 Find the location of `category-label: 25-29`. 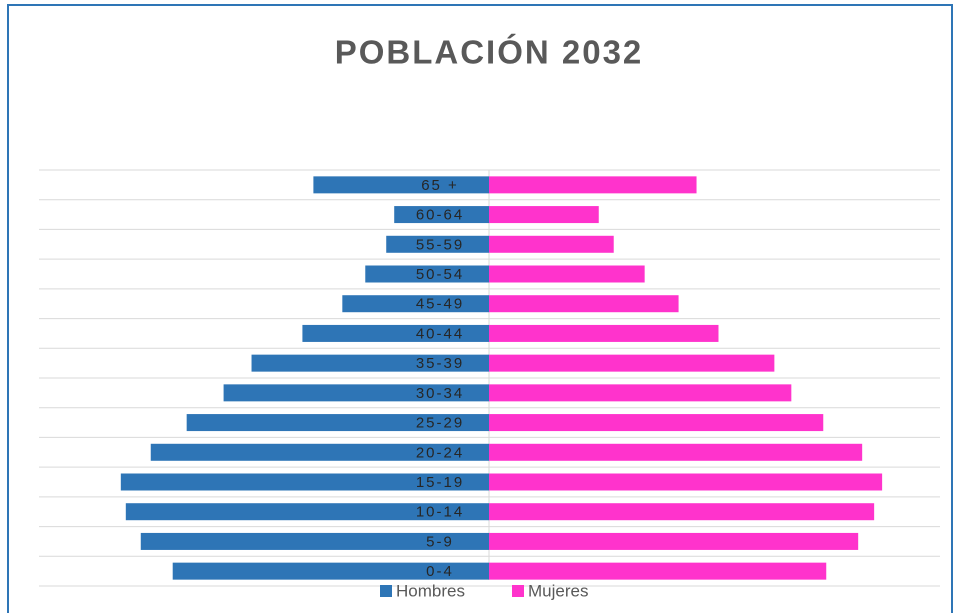

category-label: 25-29 is located at coordinates (440, 423).